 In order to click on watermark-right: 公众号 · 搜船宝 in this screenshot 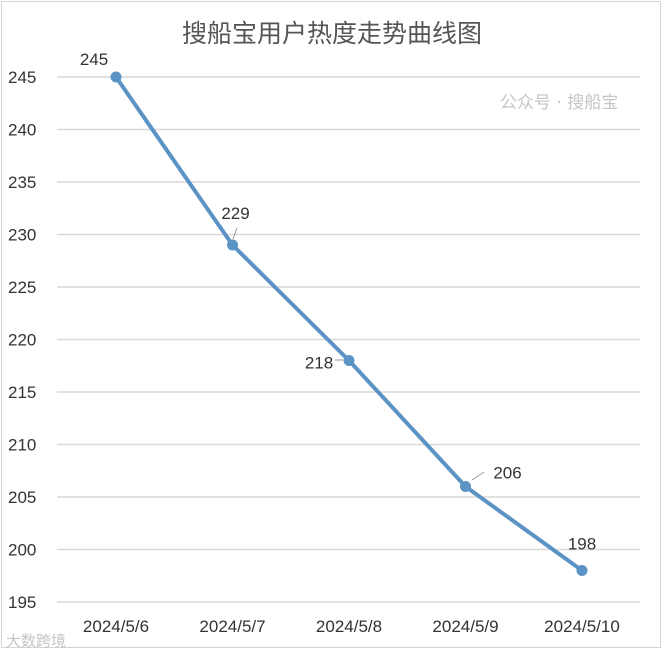, I will do `click(559, 103)`.